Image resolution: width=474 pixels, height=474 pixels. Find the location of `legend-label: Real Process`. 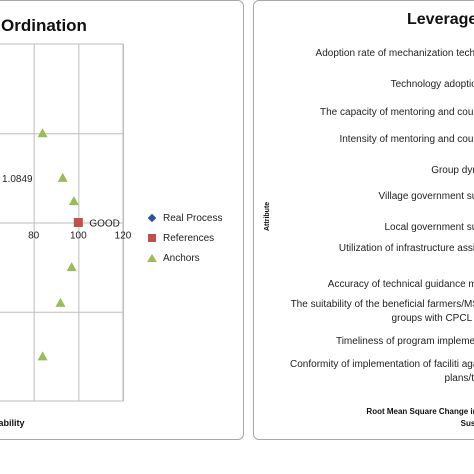

legend-label: Real Process is located at coordinates (193, 218).